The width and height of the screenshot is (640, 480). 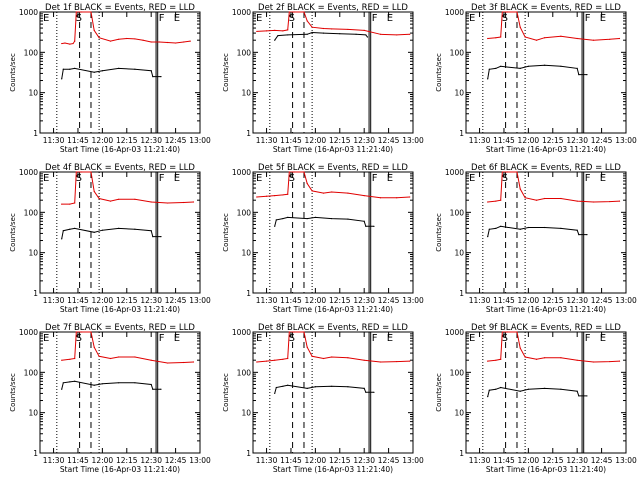 What do you see at coordinates (120, 328) in the screenshot?
I see `chart-title: Det 7f BLACK = Events, RED = LLD` at bounding box center [120, 328].